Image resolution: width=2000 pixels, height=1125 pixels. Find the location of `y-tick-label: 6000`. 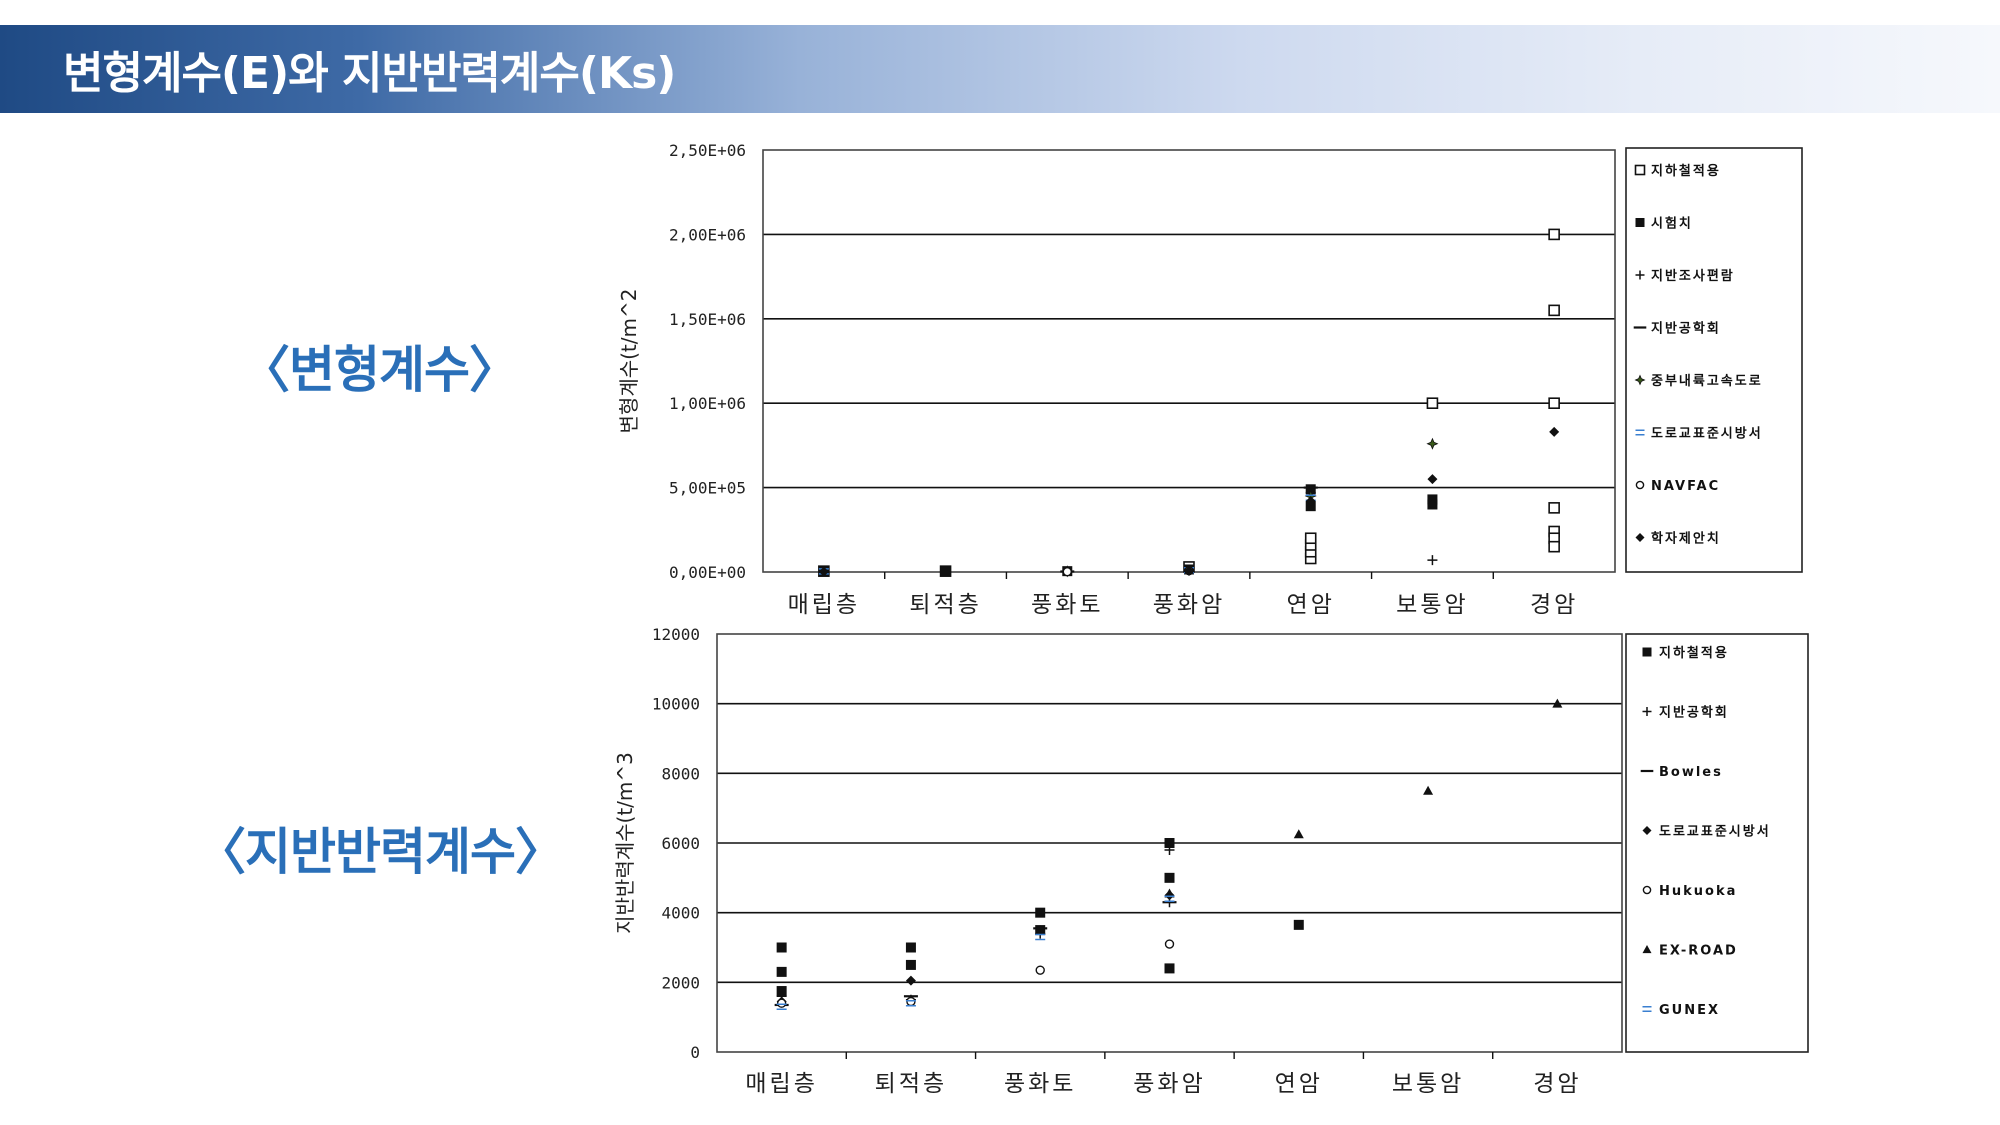

y-tick-label: 6000 is located at coordinates (680, 843).